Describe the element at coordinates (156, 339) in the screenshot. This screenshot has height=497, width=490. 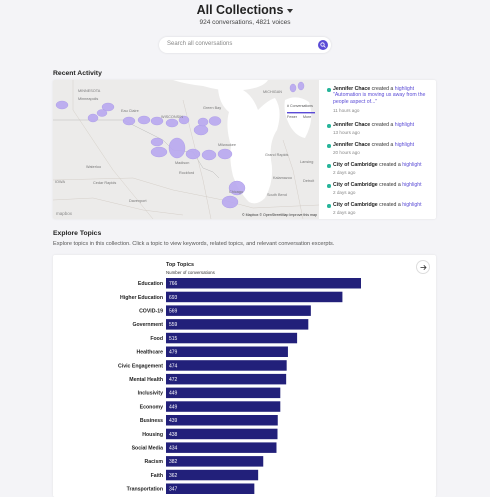
I see `bar-category-label: Food` at that location.